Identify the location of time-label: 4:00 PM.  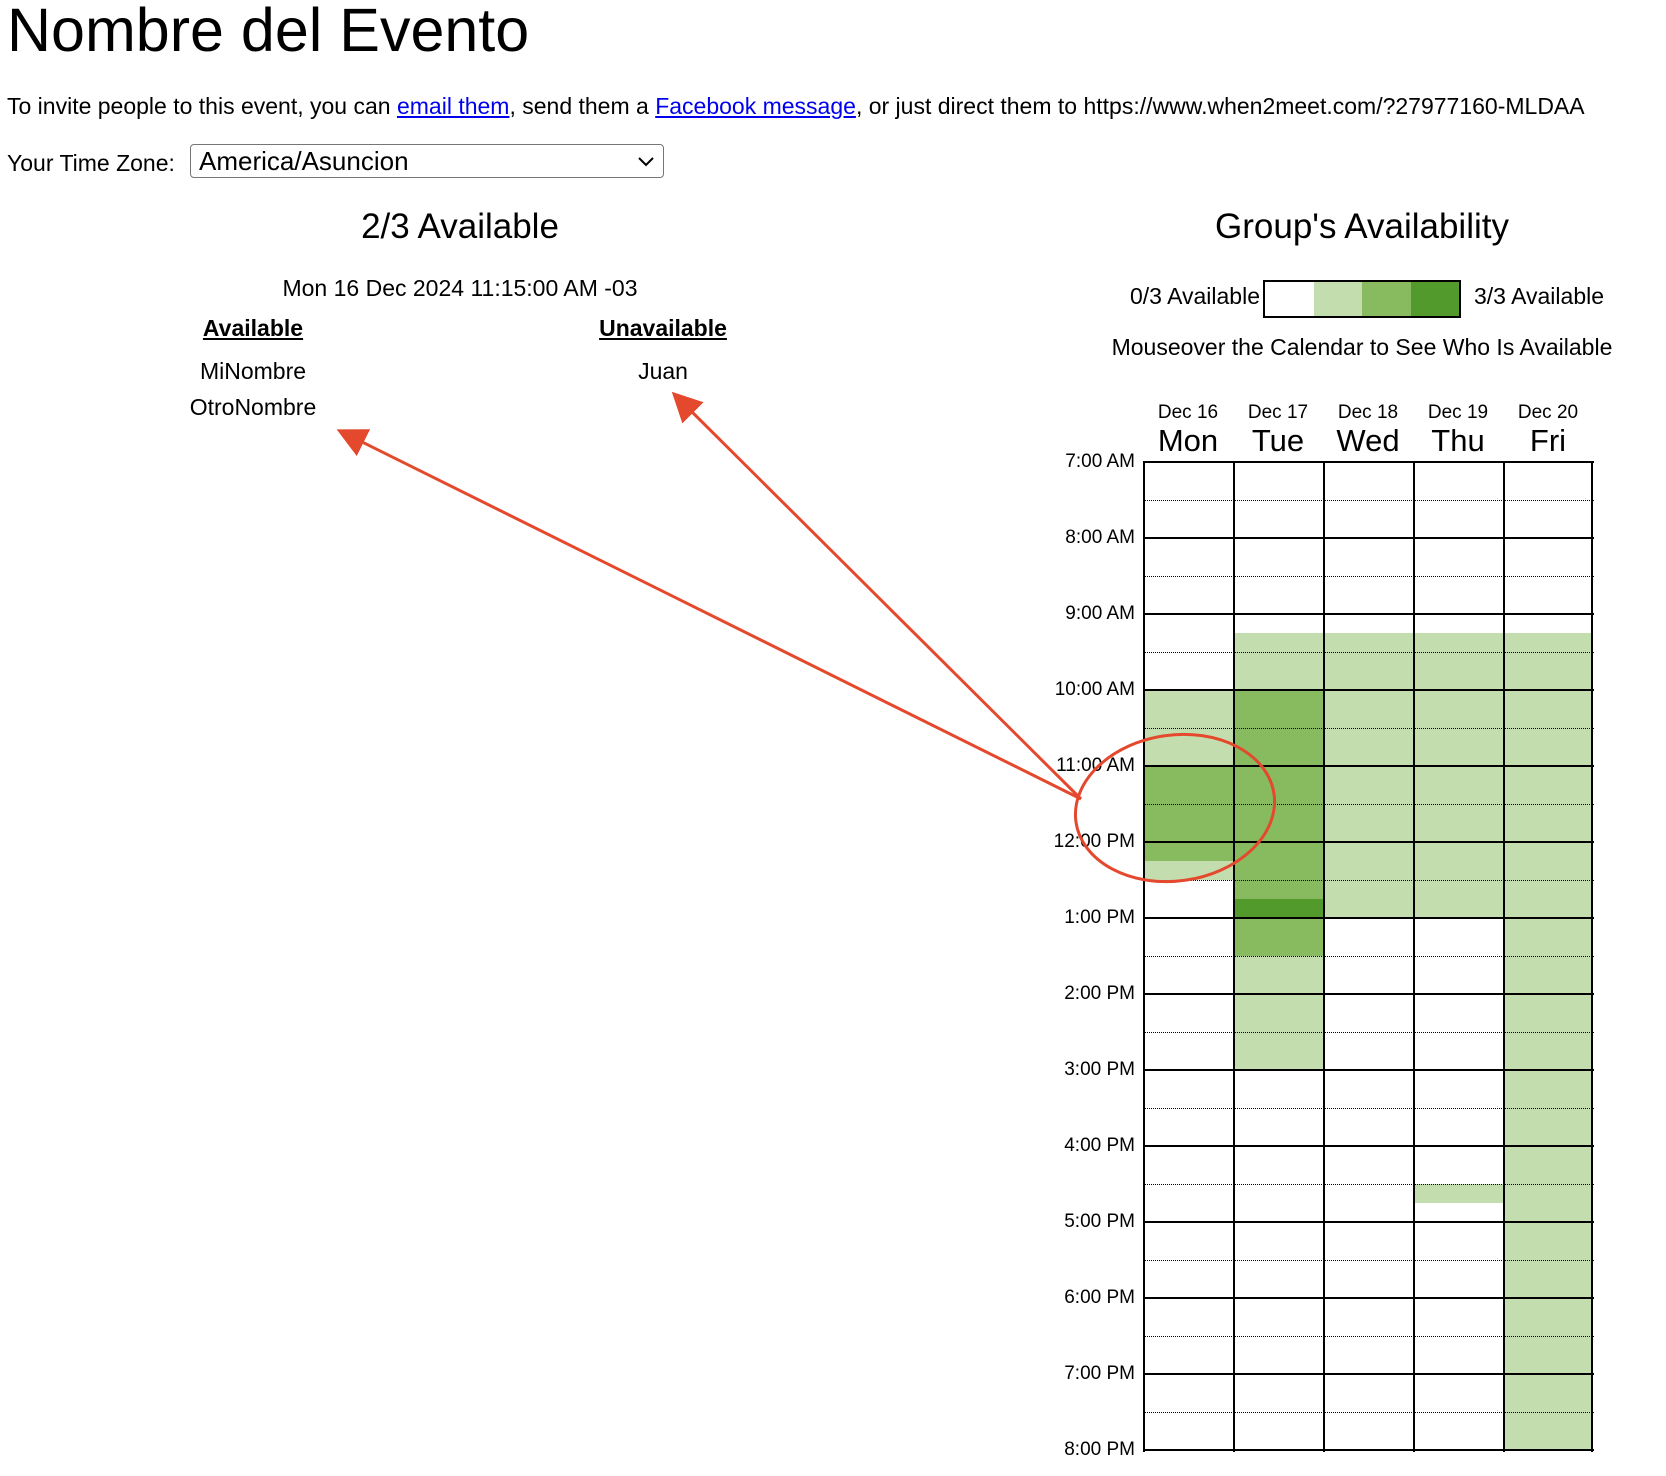
(1099, 1145).